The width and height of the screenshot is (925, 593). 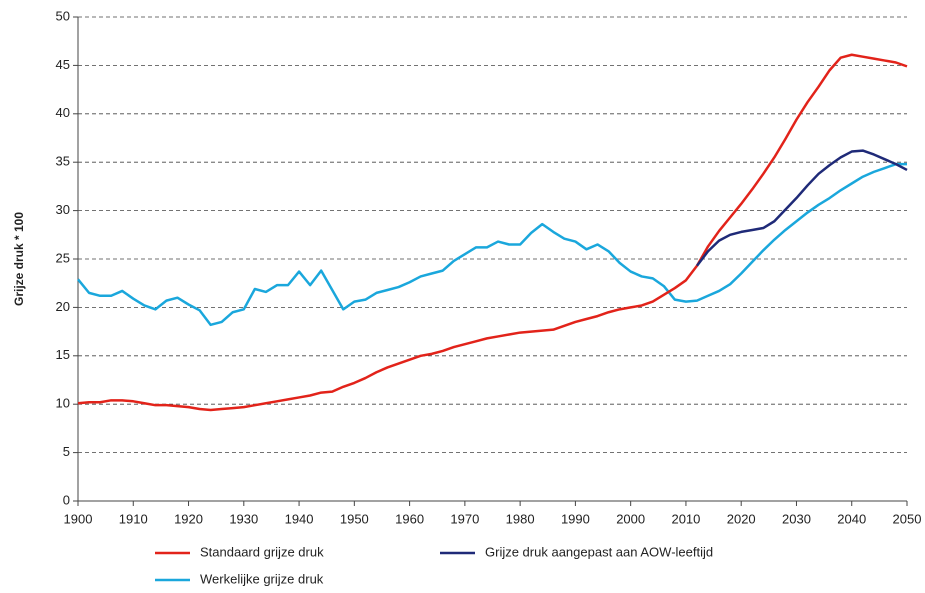 I want to click on y-tick-label: 10, so click(x=63, y=403).